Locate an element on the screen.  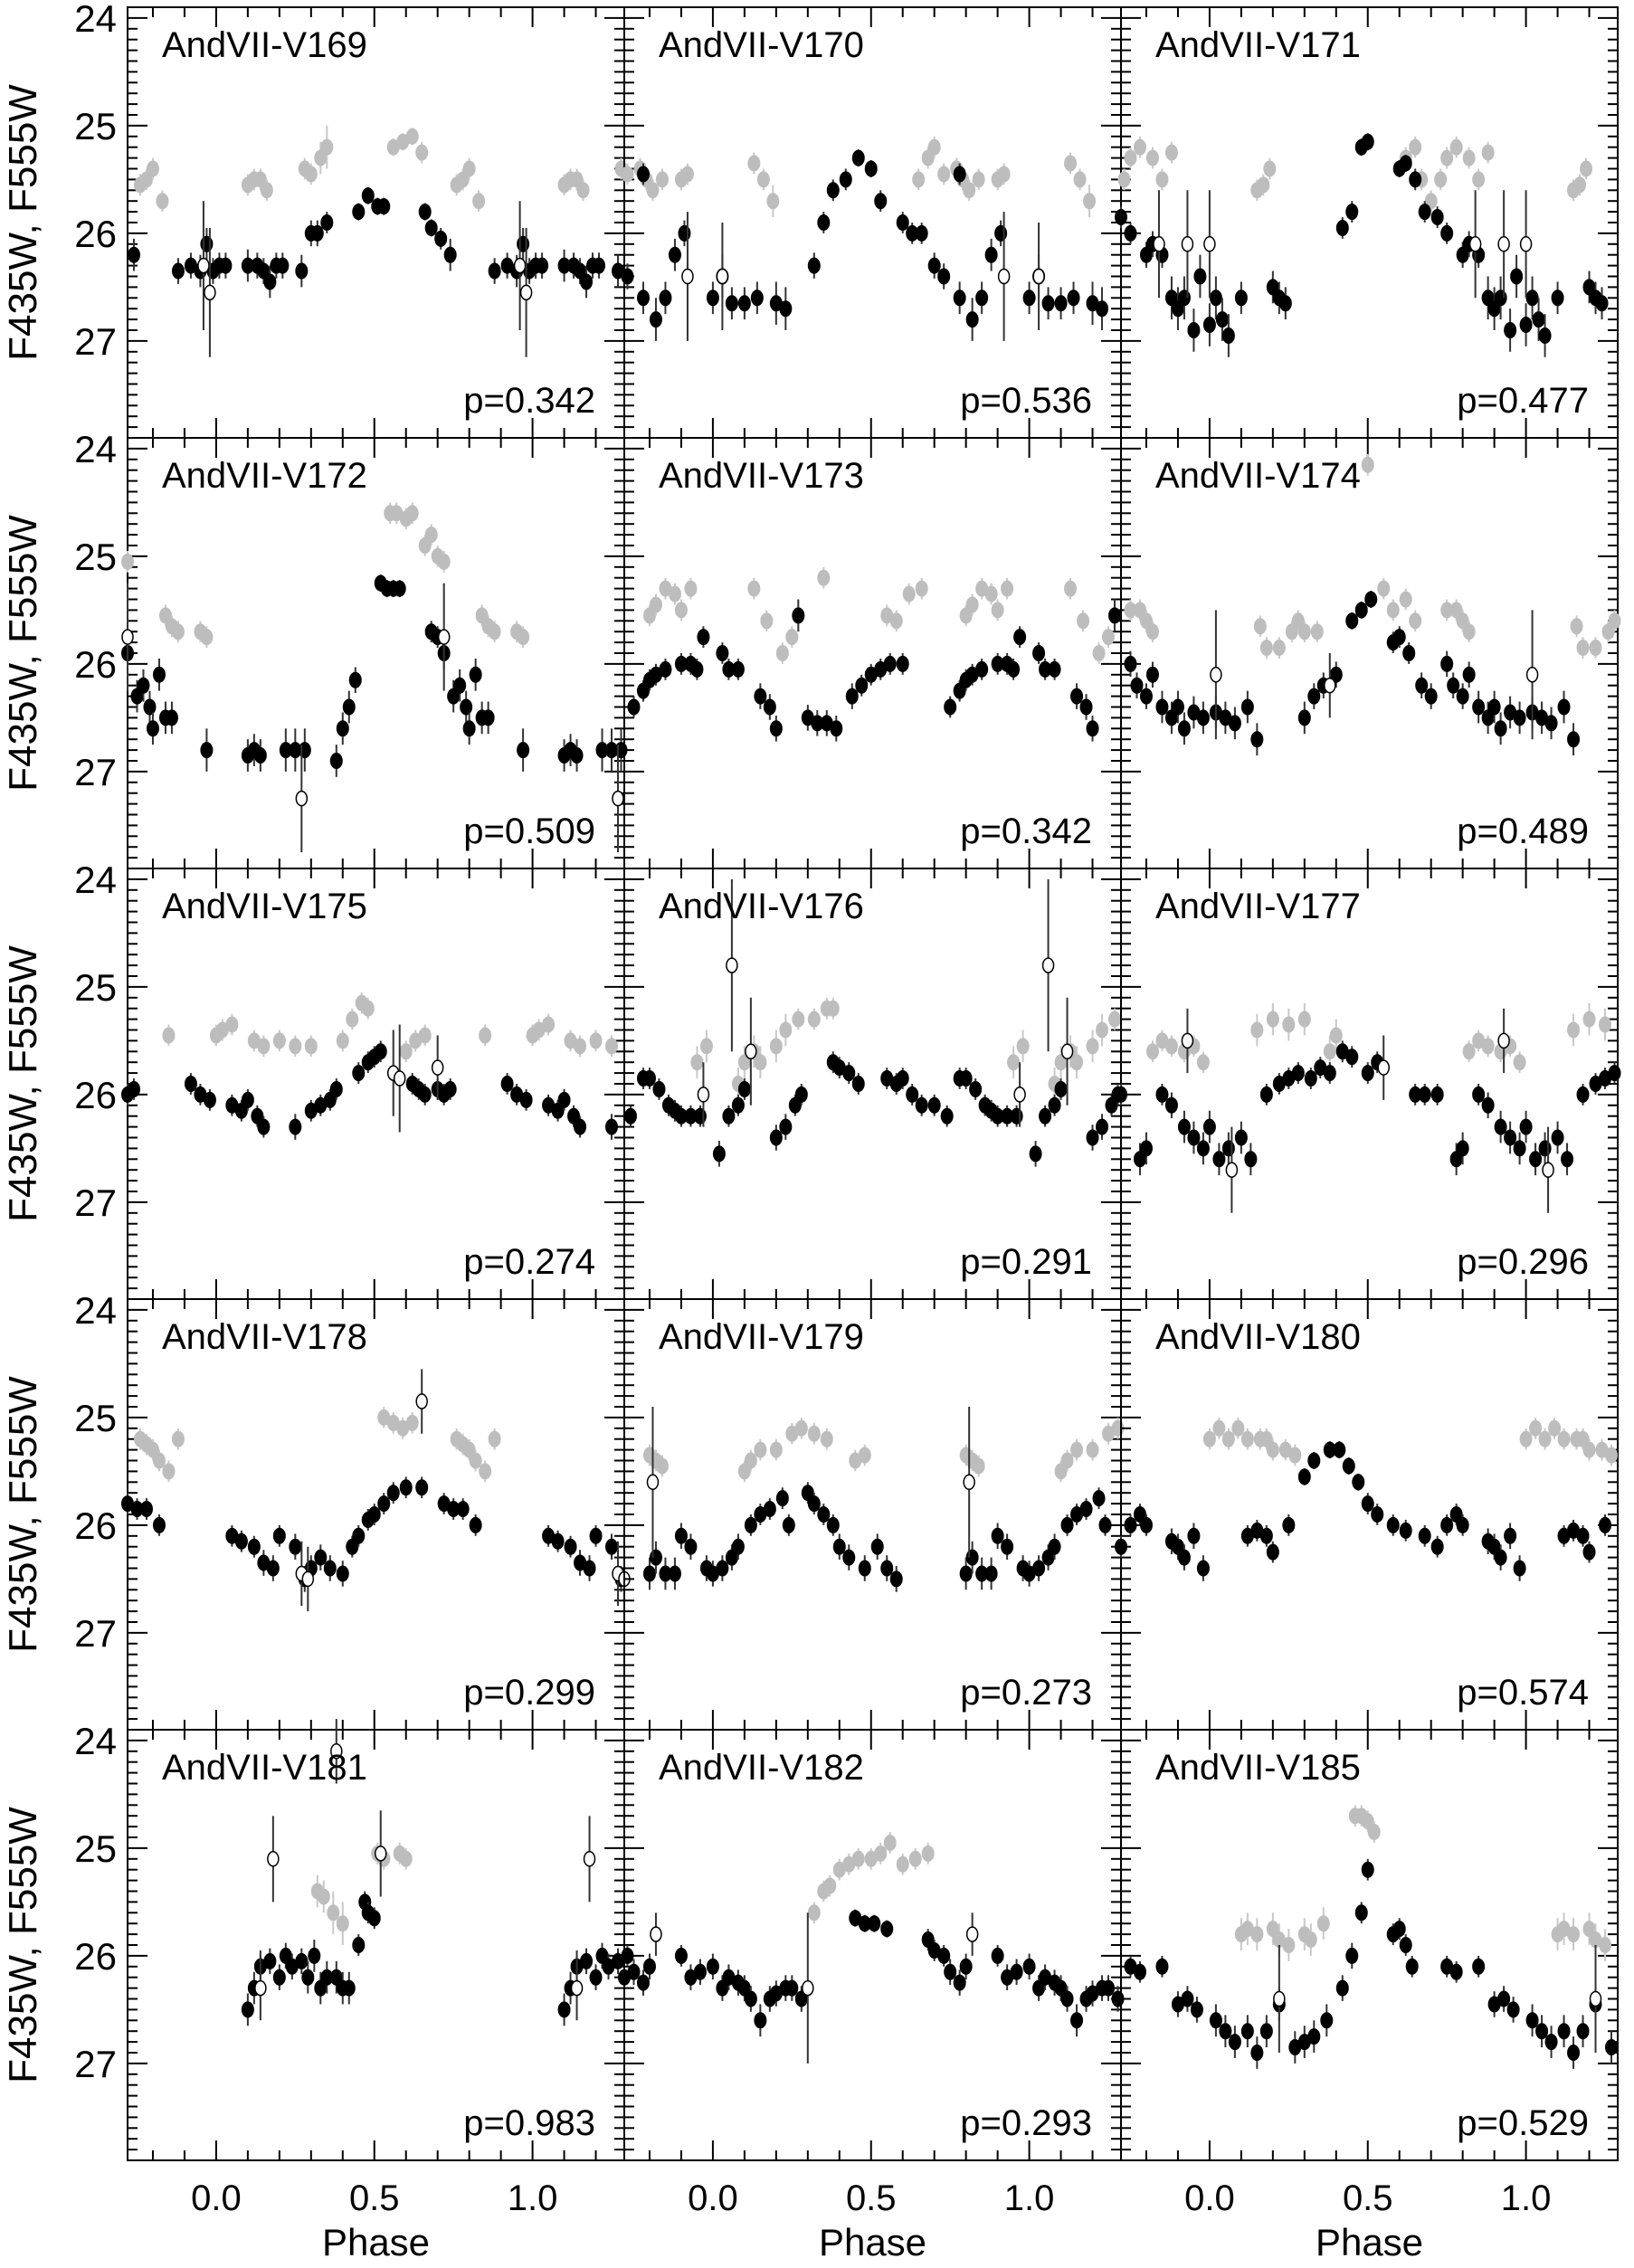
panel-andvii-v185: AndVII-V185 p=0.529 is located at coordinates (1370, 1945).